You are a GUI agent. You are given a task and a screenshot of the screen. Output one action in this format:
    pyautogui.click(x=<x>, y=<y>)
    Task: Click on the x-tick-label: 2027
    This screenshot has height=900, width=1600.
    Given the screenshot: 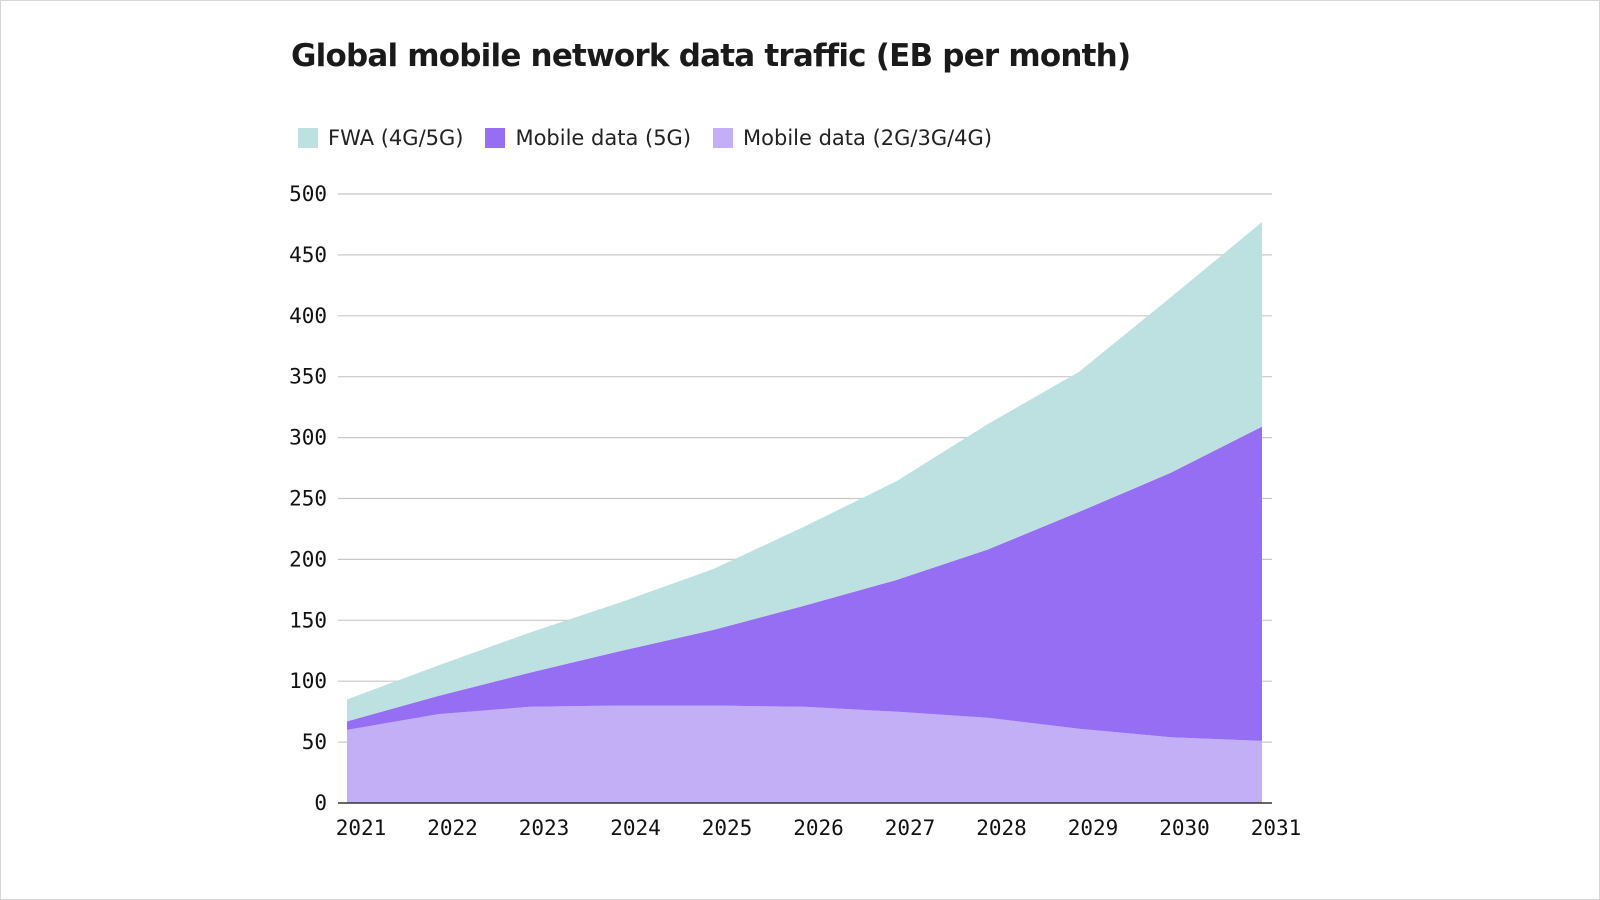 What is the action you would take?
    pyautogui.click(x=910, y=828)
    